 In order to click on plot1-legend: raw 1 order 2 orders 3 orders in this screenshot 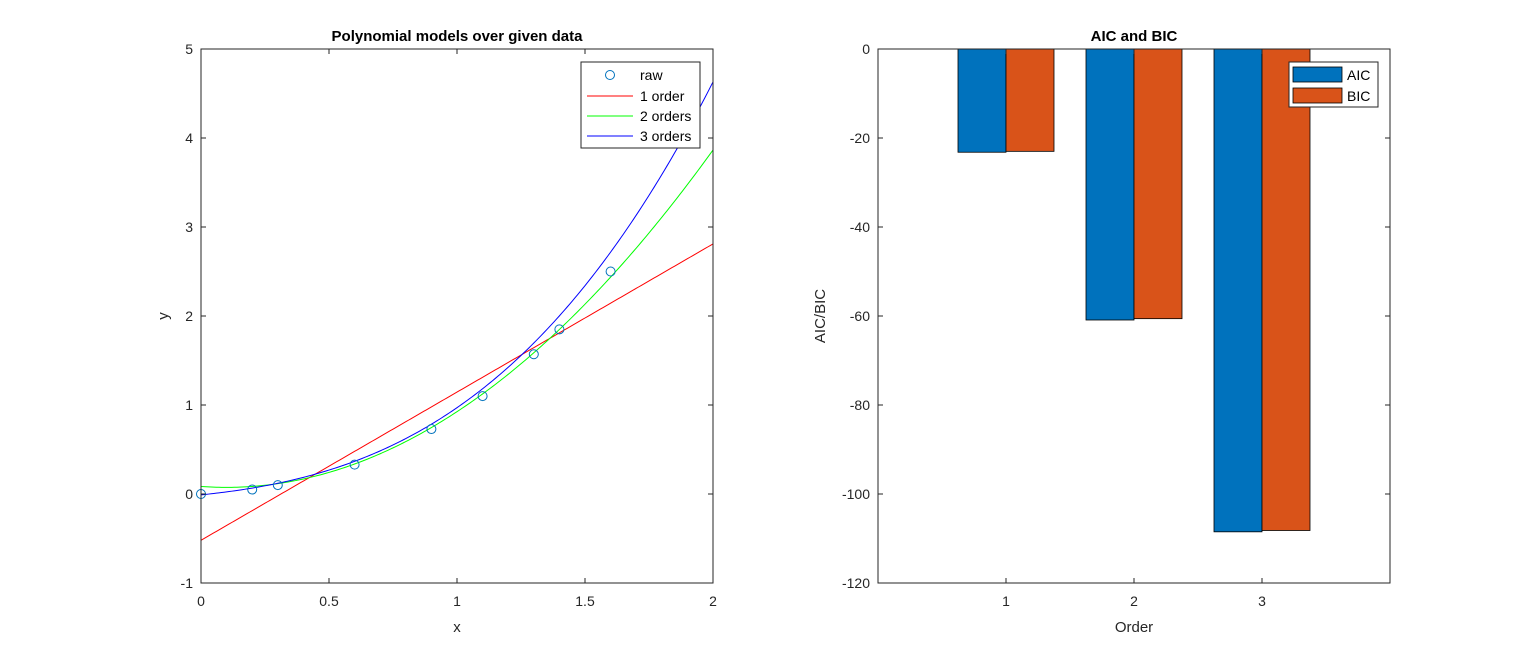, I will do `click(640, 105)`.